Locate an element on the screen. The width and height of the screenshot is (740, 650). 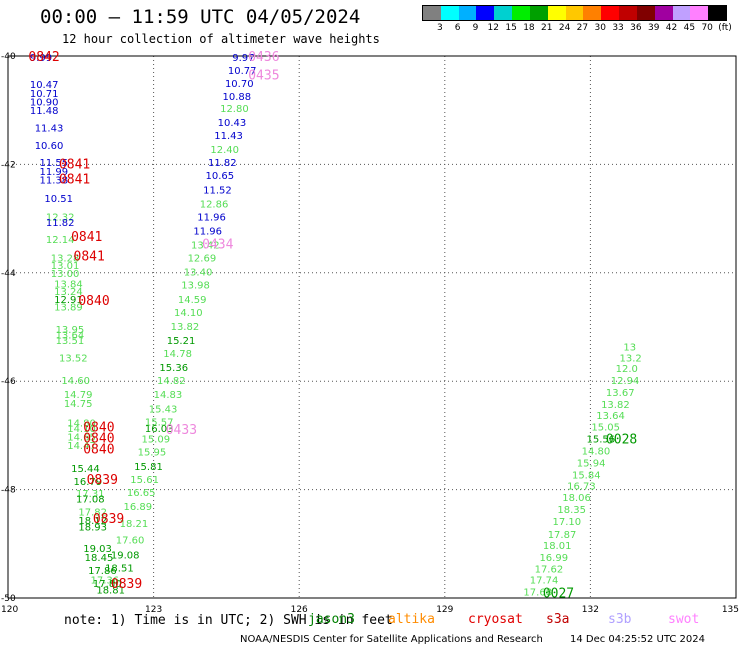
latitude-ticks: -40 -42 -44 -46 -48 -50 is located at coordinates (8, 328).